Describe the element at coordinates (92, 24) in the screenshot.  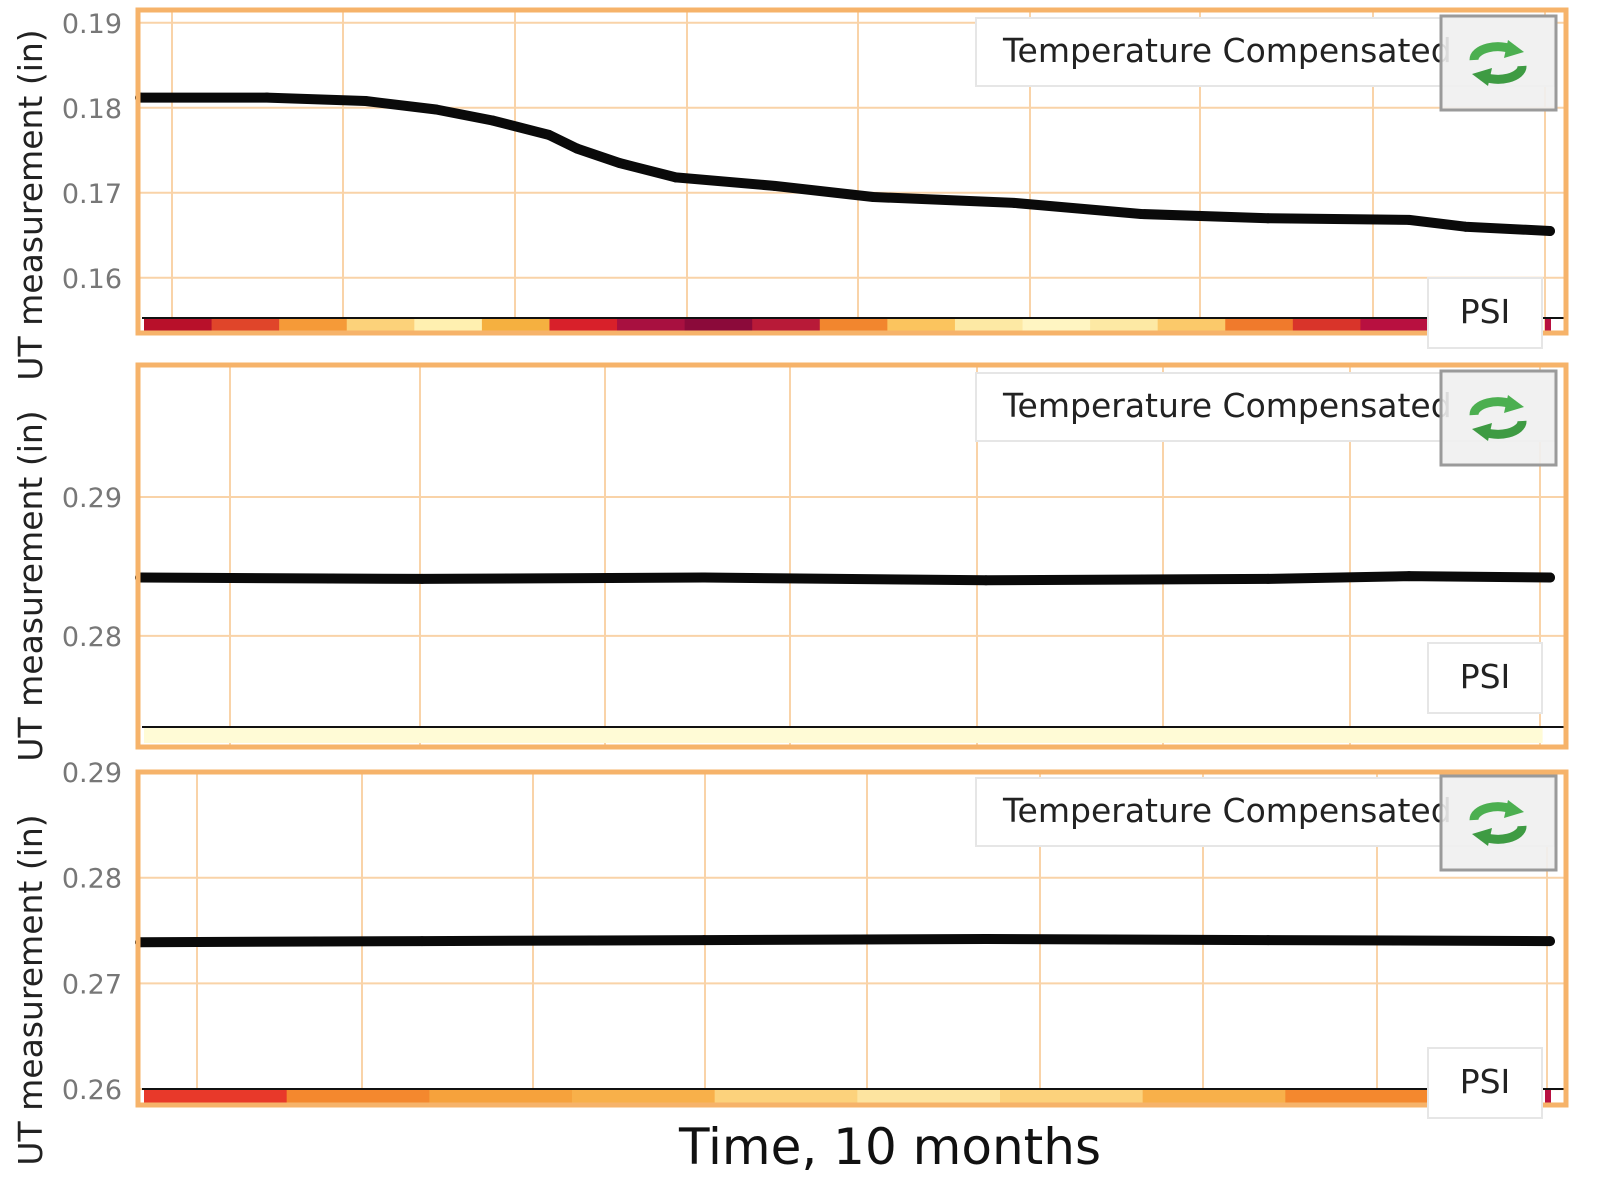
I see `y-tick-label: 0.19` at that location.